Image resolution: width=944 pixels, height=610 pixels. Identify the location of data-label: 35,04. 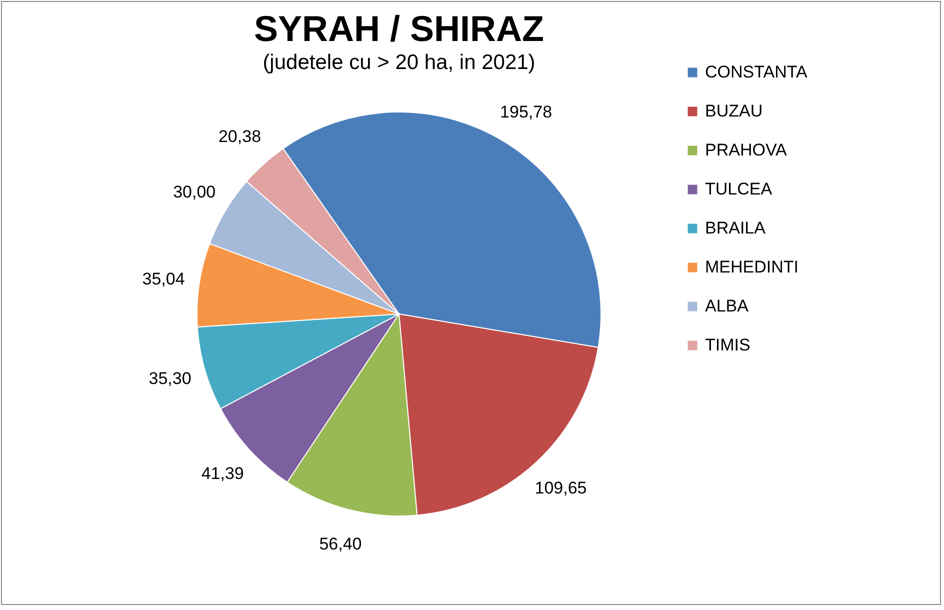
(163, 278).